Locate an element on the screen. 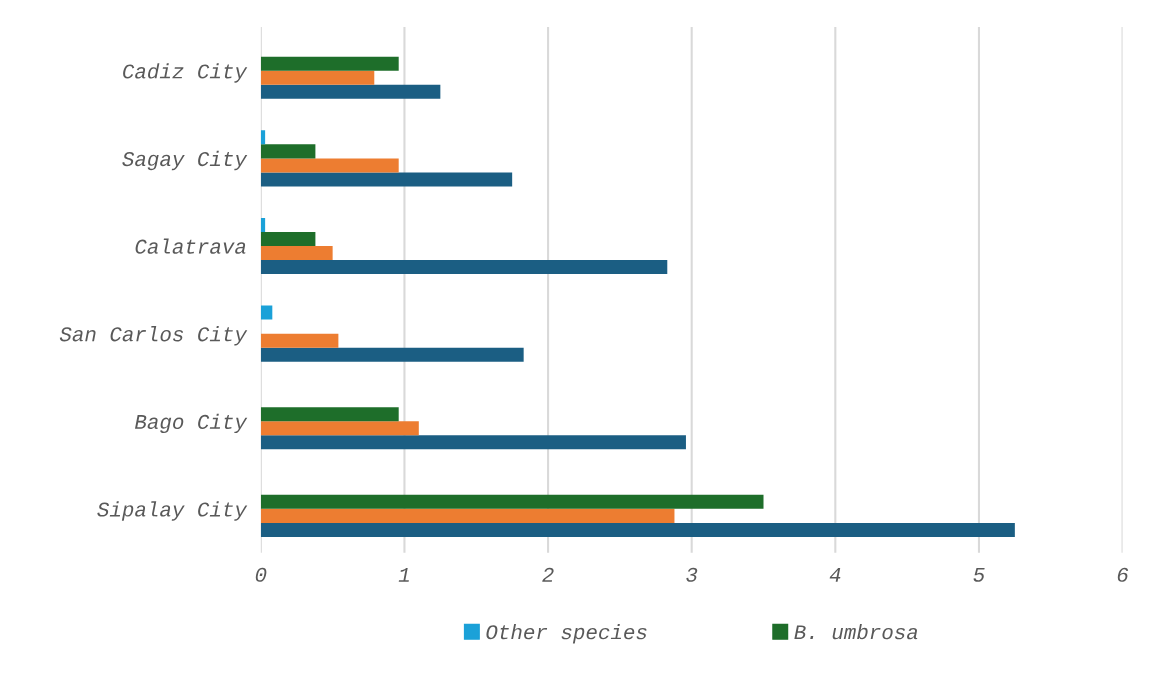 Image resolution: width=1149 pixels, height=674 pixels. y-tick-label: Sagay City is located at coordinates (185, 160).